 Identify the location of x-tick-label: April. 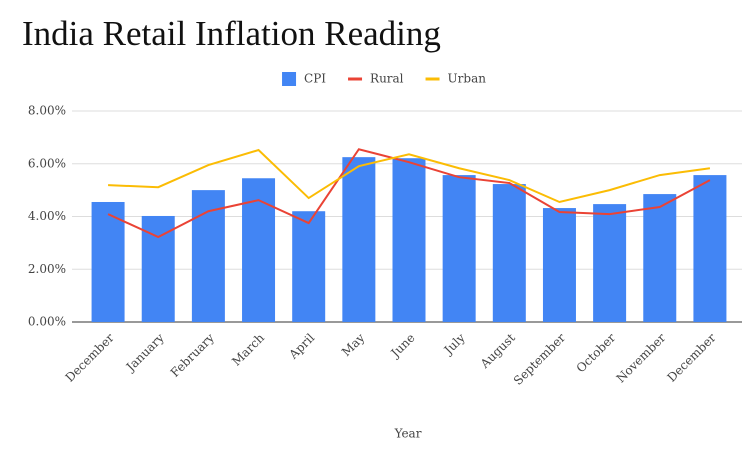
(302, 347).